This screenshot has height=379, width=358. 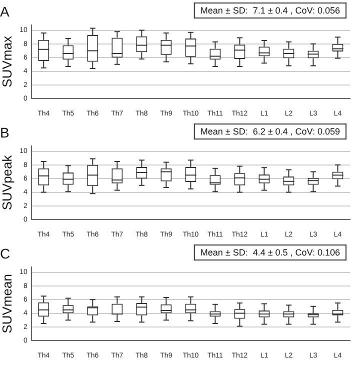 I want to click on chart-title: C, so click(x=5, y=253).